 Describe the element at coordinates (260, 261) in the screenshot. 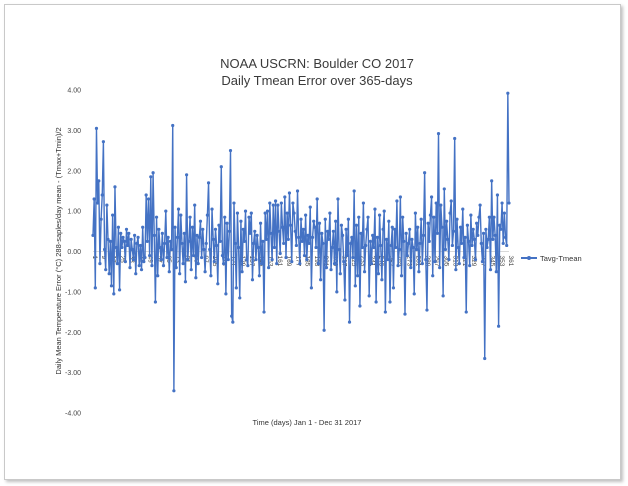

I see `x-category-label: 145` at that location.